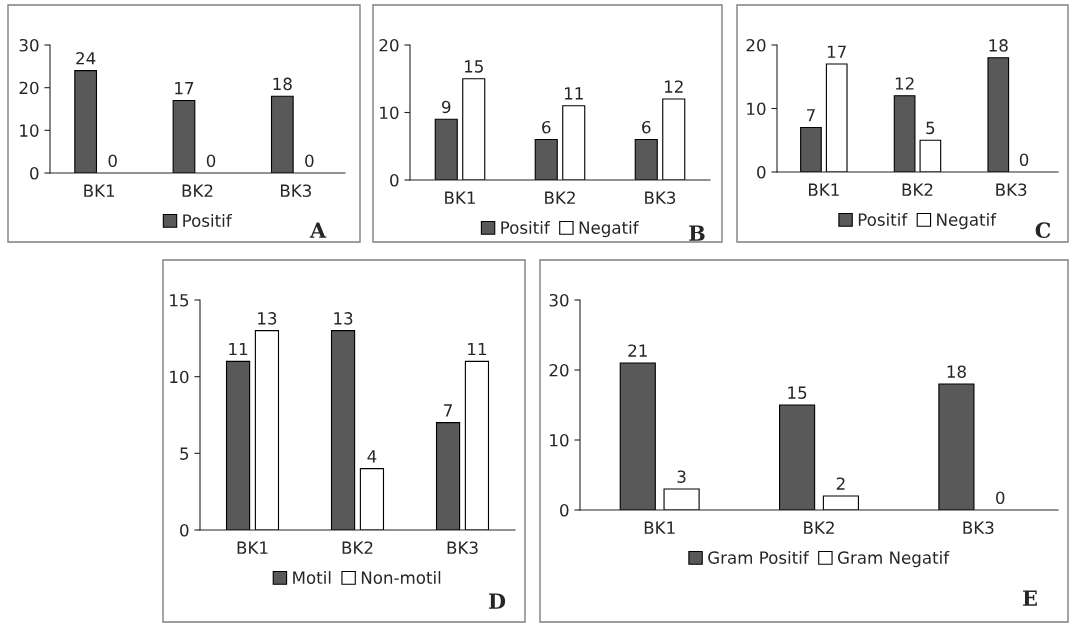 The height and width of the screenshot is (626, 1076). I want to click on text: A, so click(318, 230).